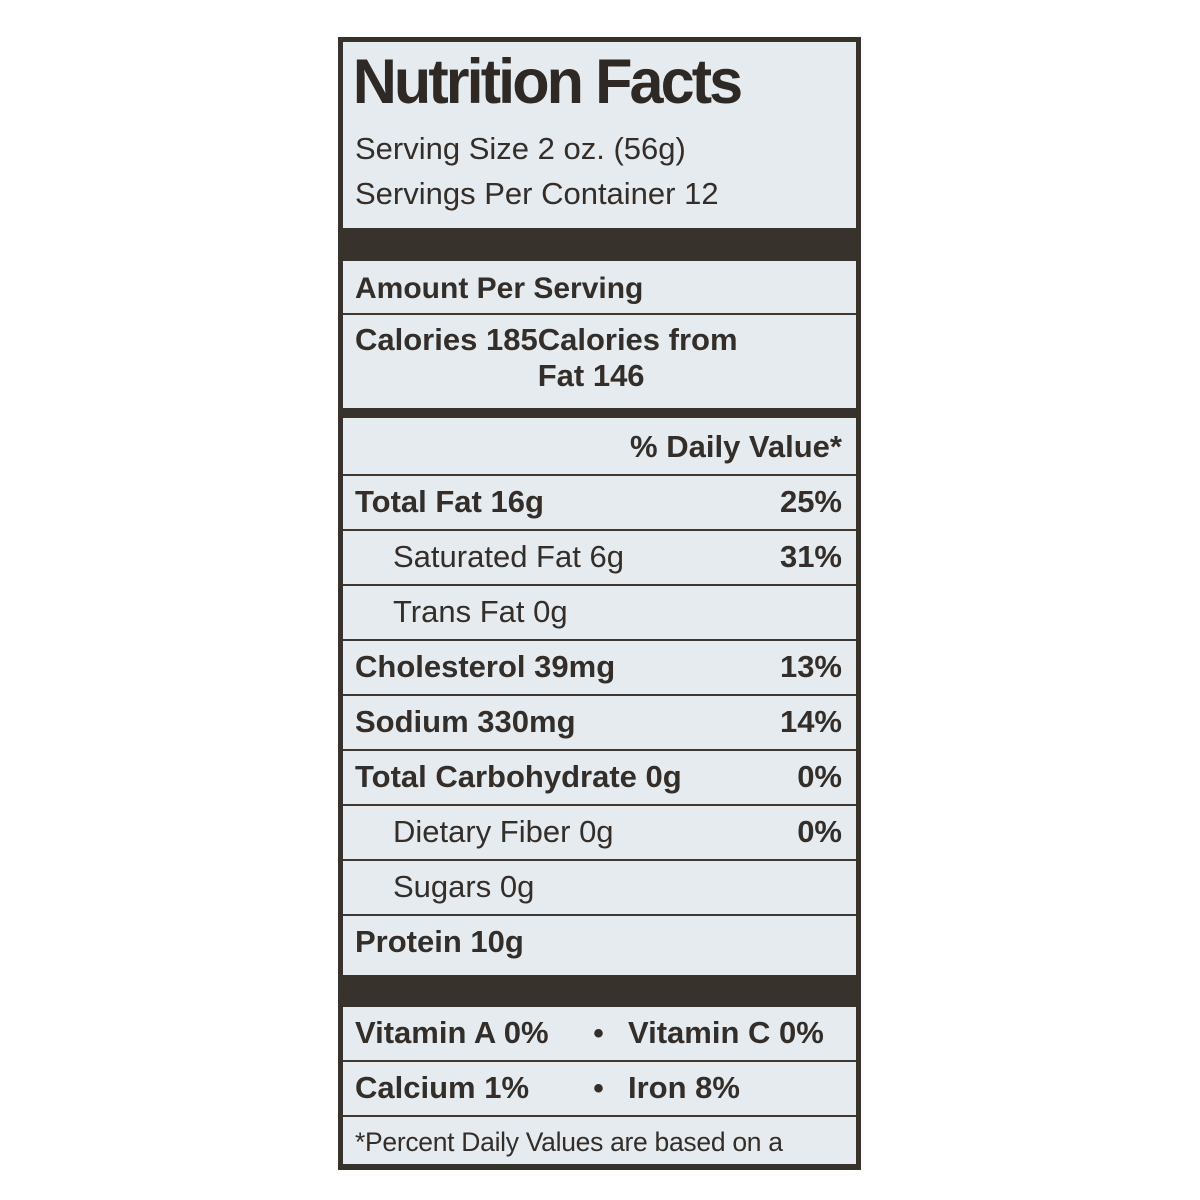  What do you see at coordinates (465, 721) in the screenshot?
I see `nutrient-name: Sodium 330mg` at bounding box center [465, 721].